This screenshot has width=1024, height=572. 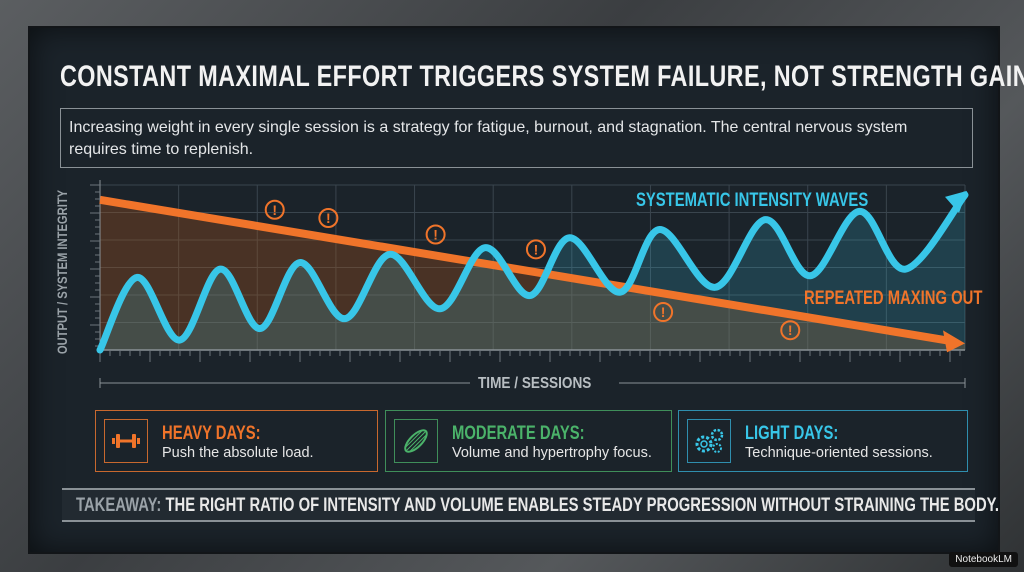 What do you see at coordinates (983, 559) in the screenshot?
I see `notebooklm-badge: NotebookLM` at bounding box center [983, 559].